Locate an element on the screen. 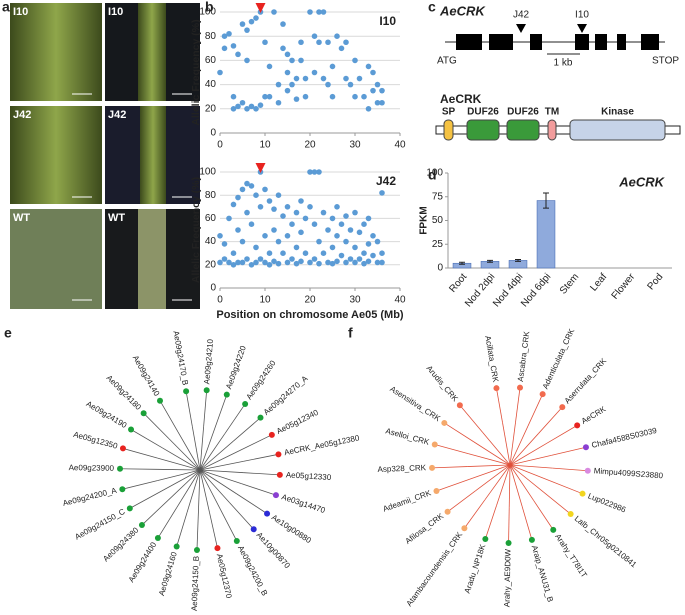 The width and height of the screenshot is (685, 615). leaf-label: Lup022986 is located at coordinates (607, 502).